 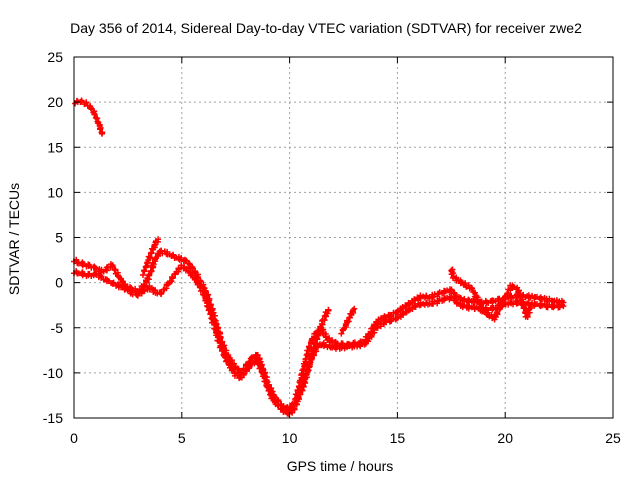 I want to click on y-tick-label: -10, so click(x=53, y=373).